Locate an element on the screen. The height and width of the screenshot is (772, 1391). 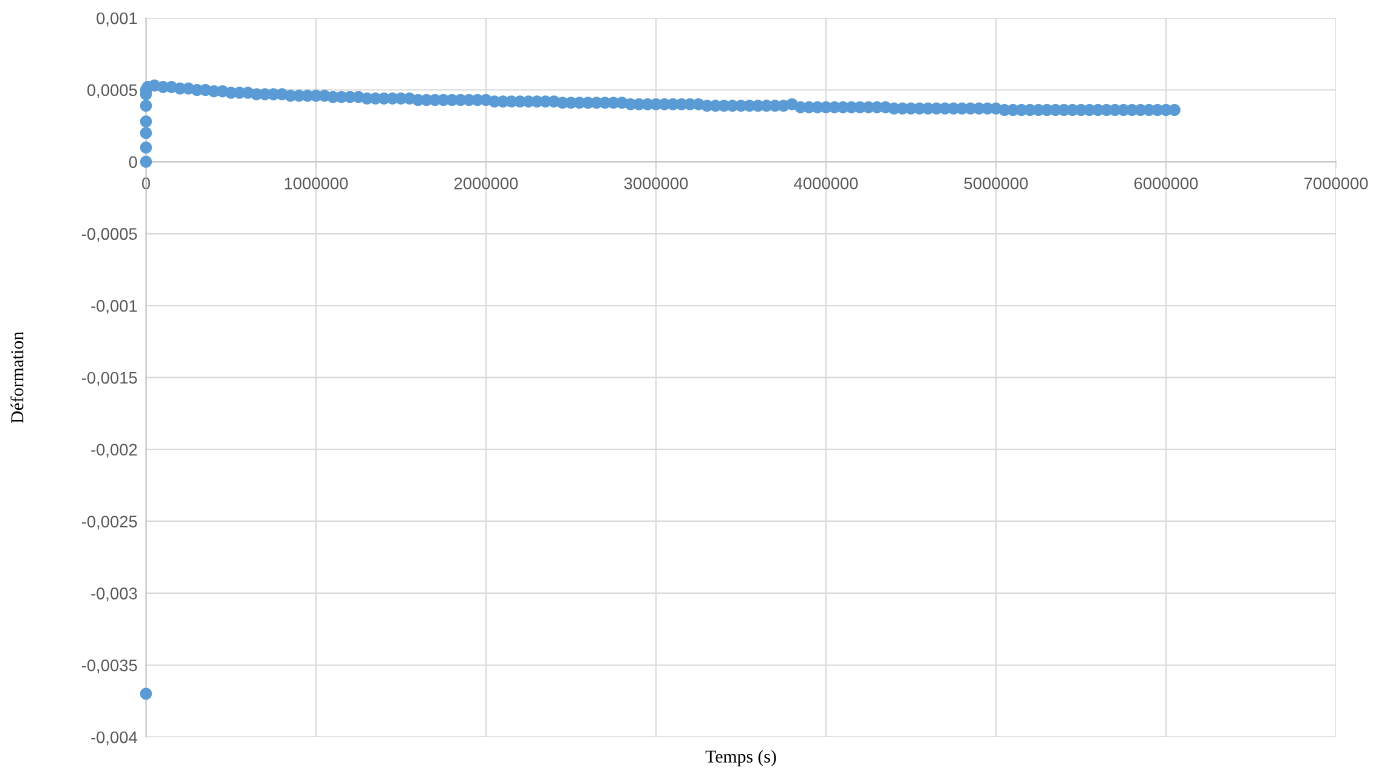
y-tick-label: -0,001 is located at coordinates (114, 307).